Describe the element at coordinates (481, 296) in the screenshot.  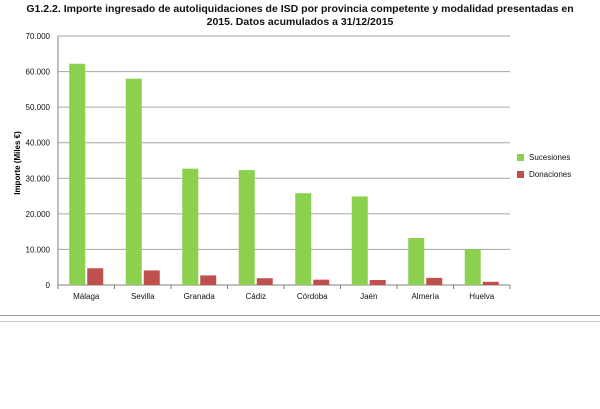
I see `x-tick-label: Huelva` at that location.